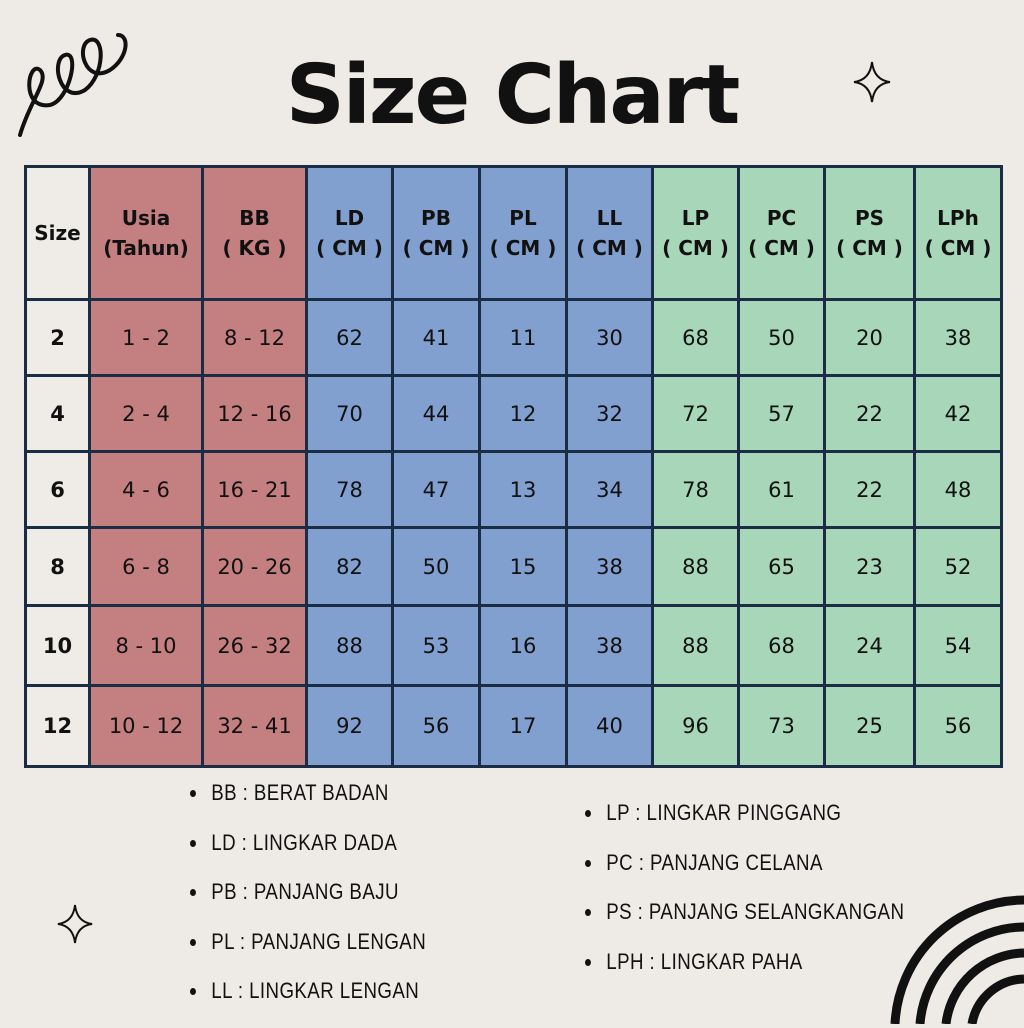 The image size is (1024, 1028). I want to click on table-cell: 25, so click(869, 726).